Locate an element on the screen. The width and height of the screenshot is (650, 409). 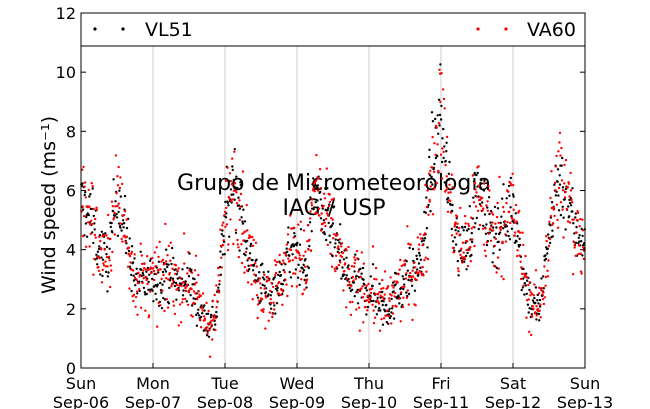
x-tick-date-sep-06: Sep-06 is located at coordinates (81, 401).